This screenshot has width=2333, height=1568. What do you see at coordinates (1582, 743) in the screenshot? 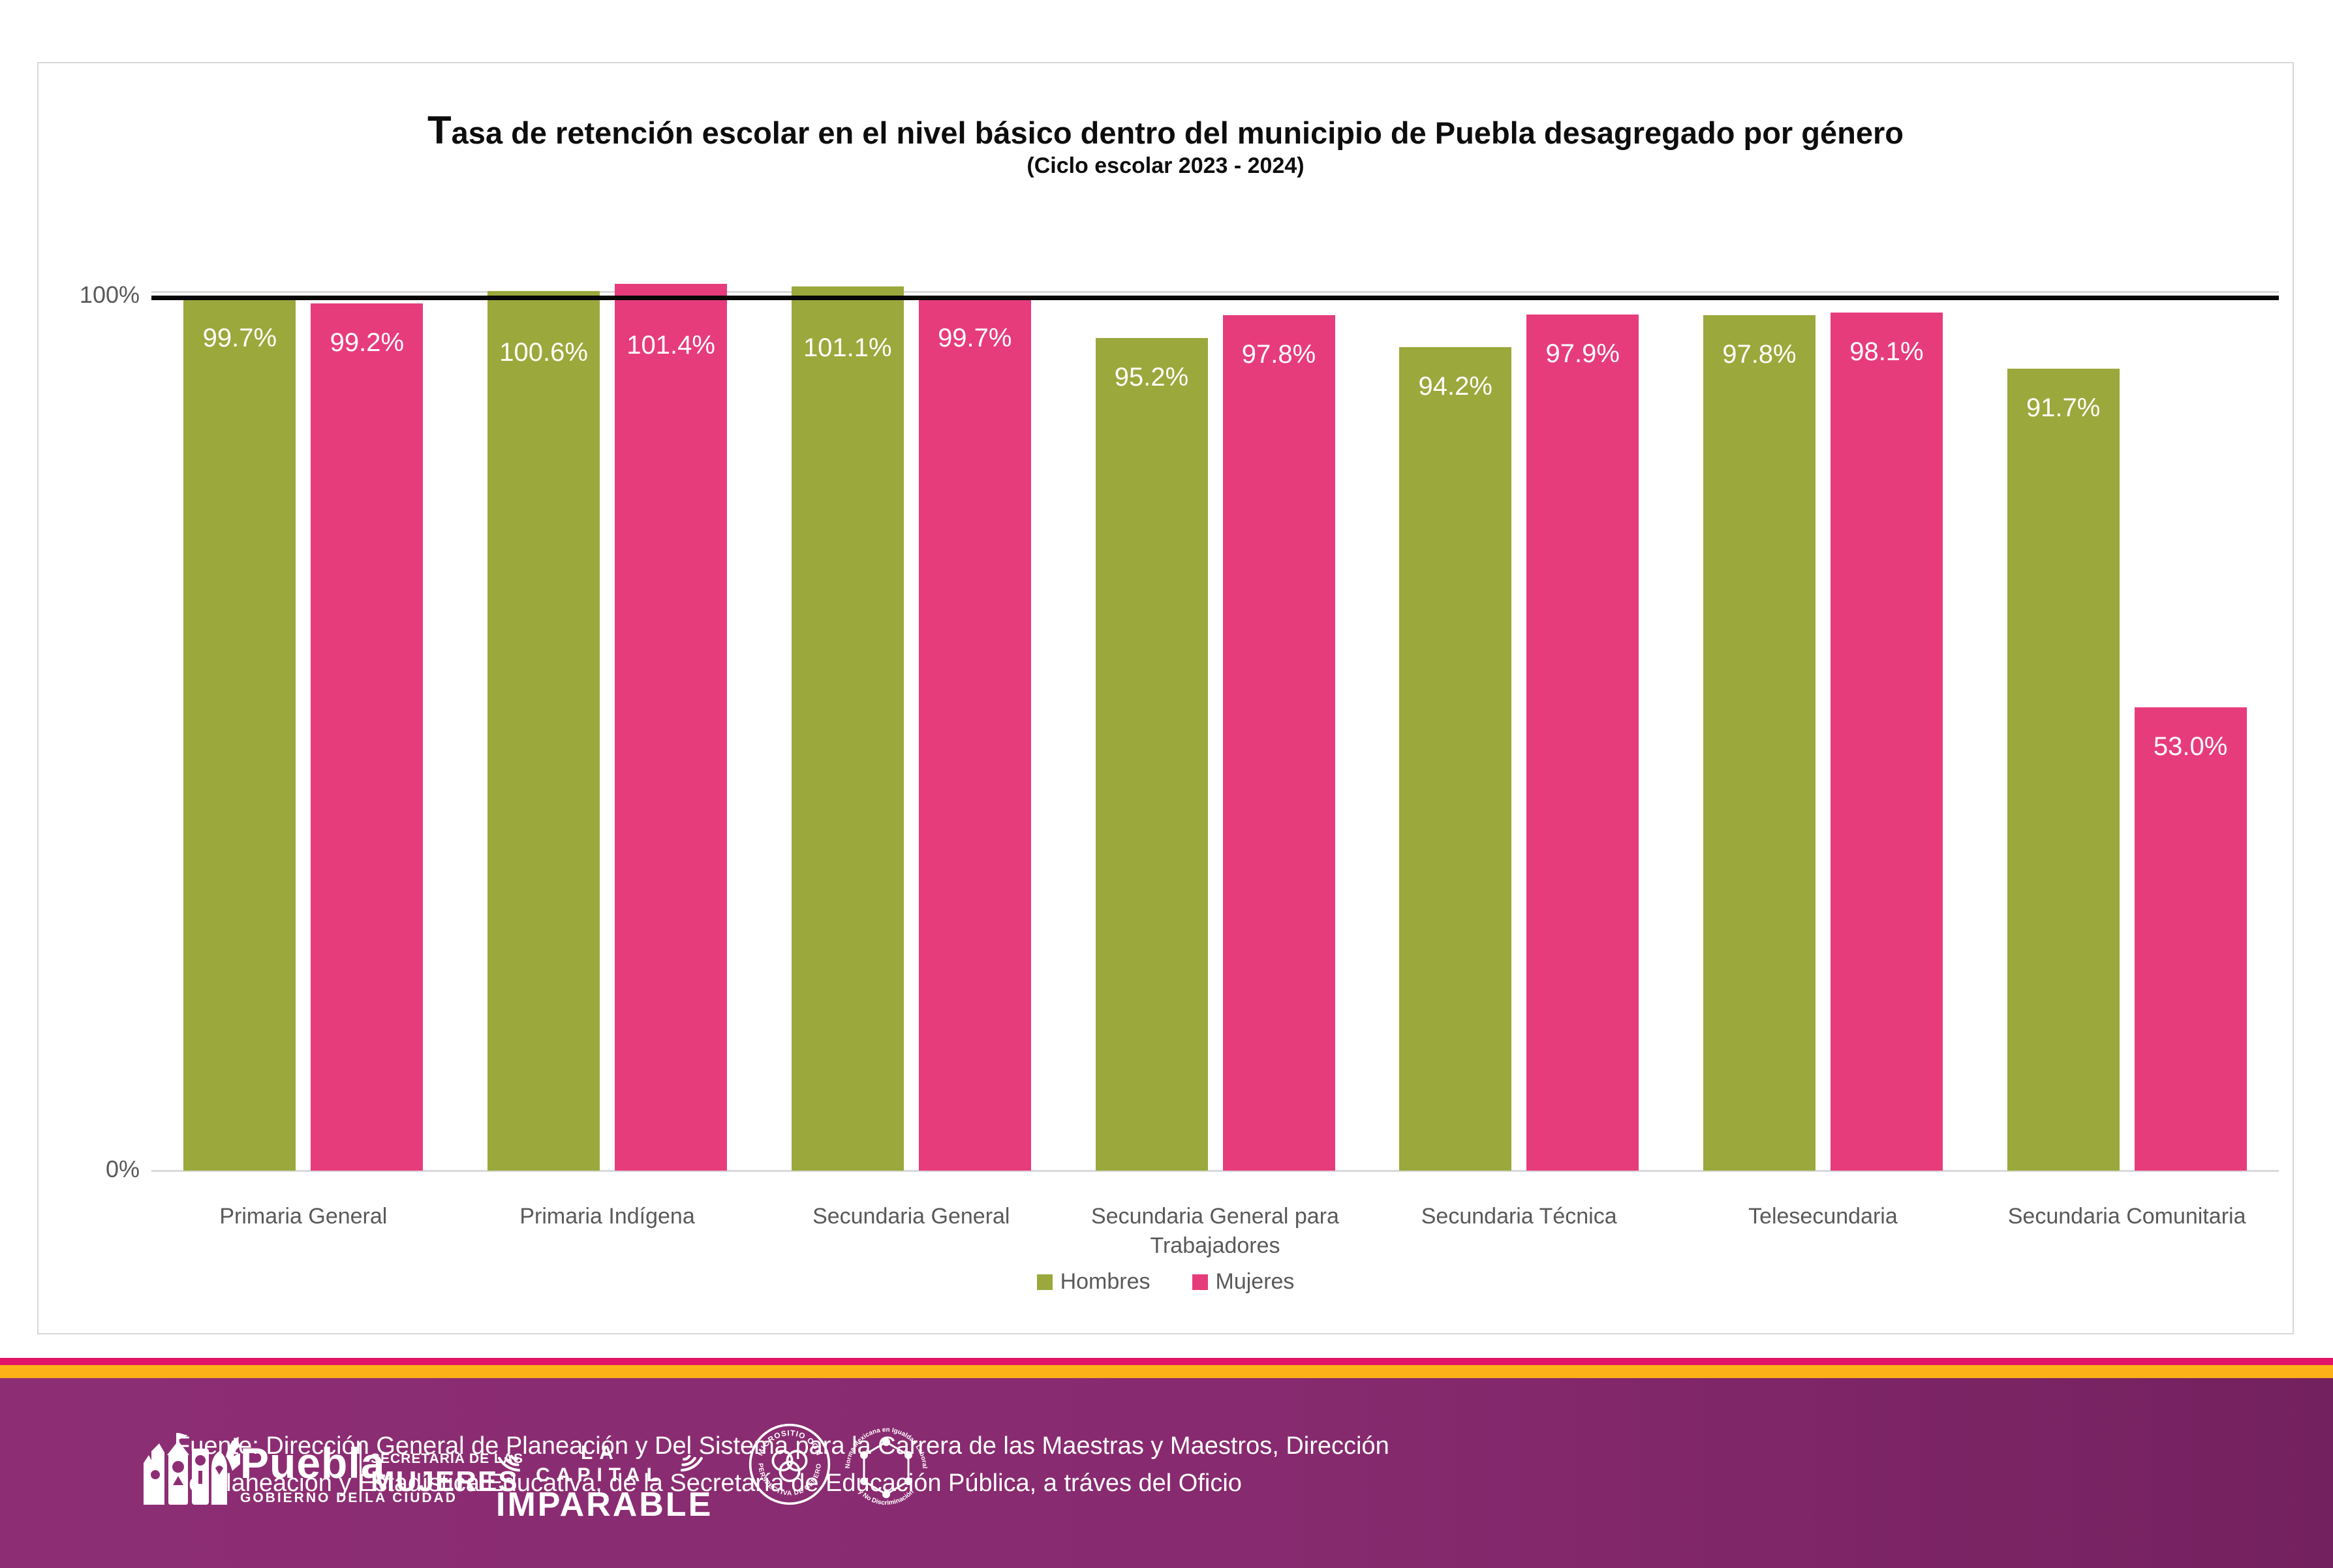
I see `bar-mujeres-4: 97.9%` at bounding box center [1582, 743].